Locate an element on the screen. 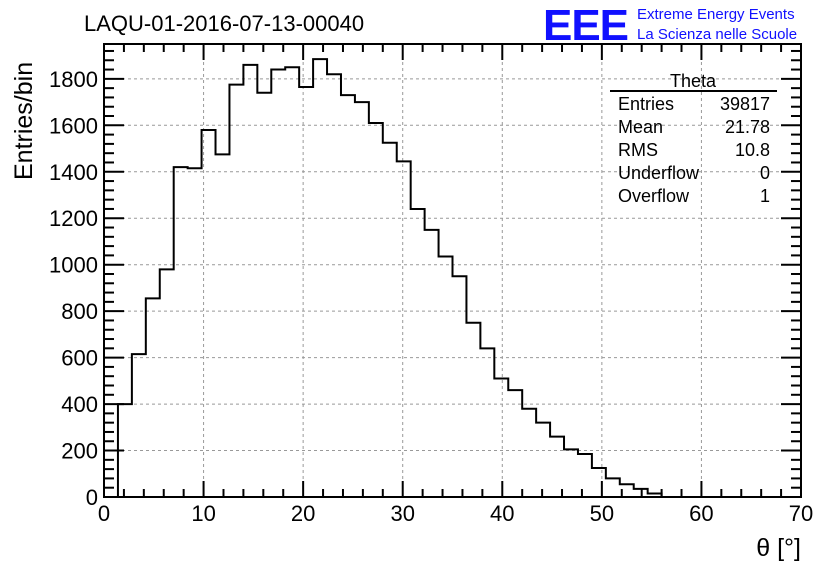 The width and height of the screenshot is (836, 572). y-tick-label: 600 is located at coordinates (79, 358).